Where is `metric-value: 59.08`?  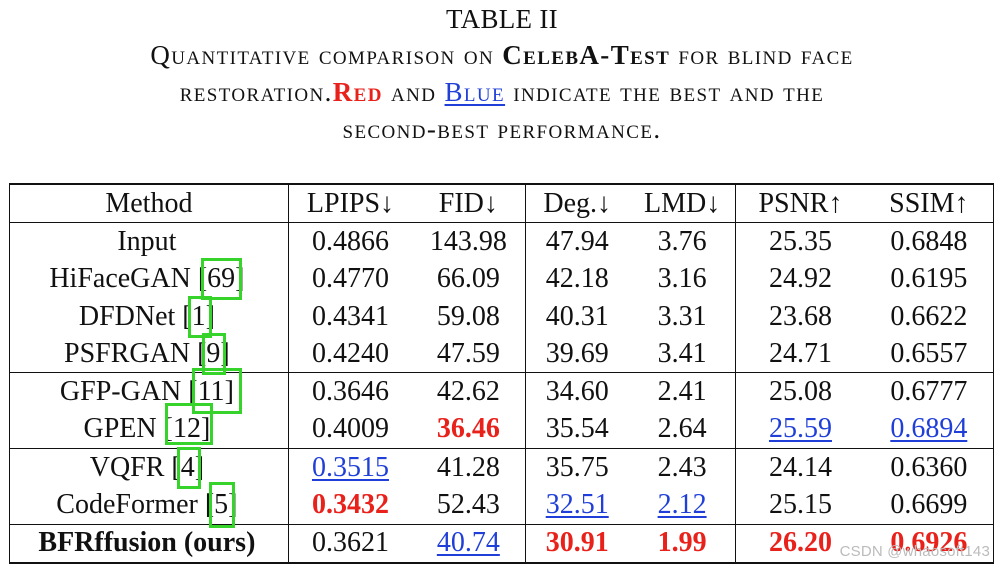 metric-value: 59.08 is located at coordinates (468, 316).